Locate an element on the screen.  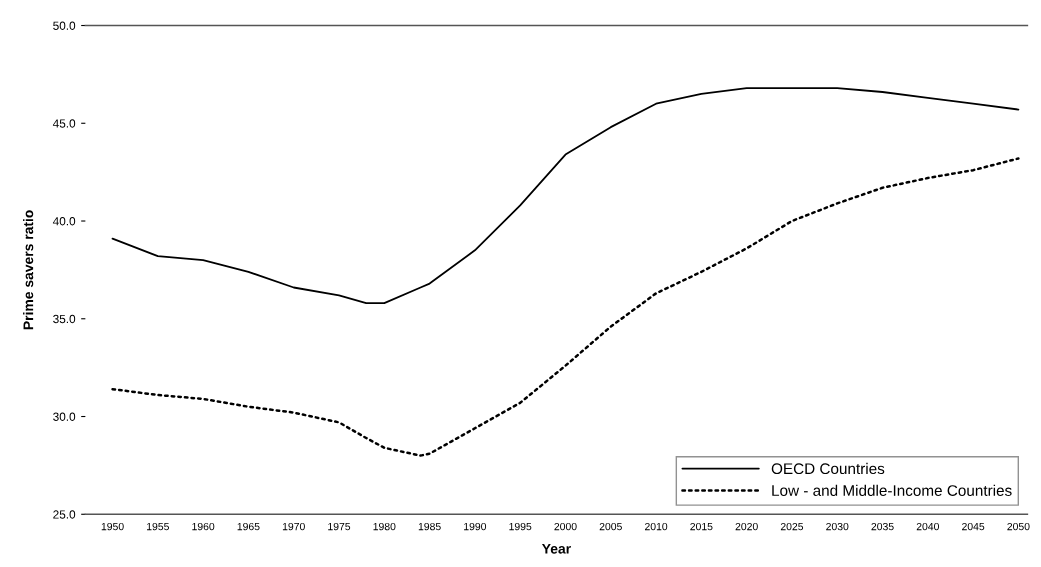
legend-label: OECD Countries is located at coordinates (828, 468).